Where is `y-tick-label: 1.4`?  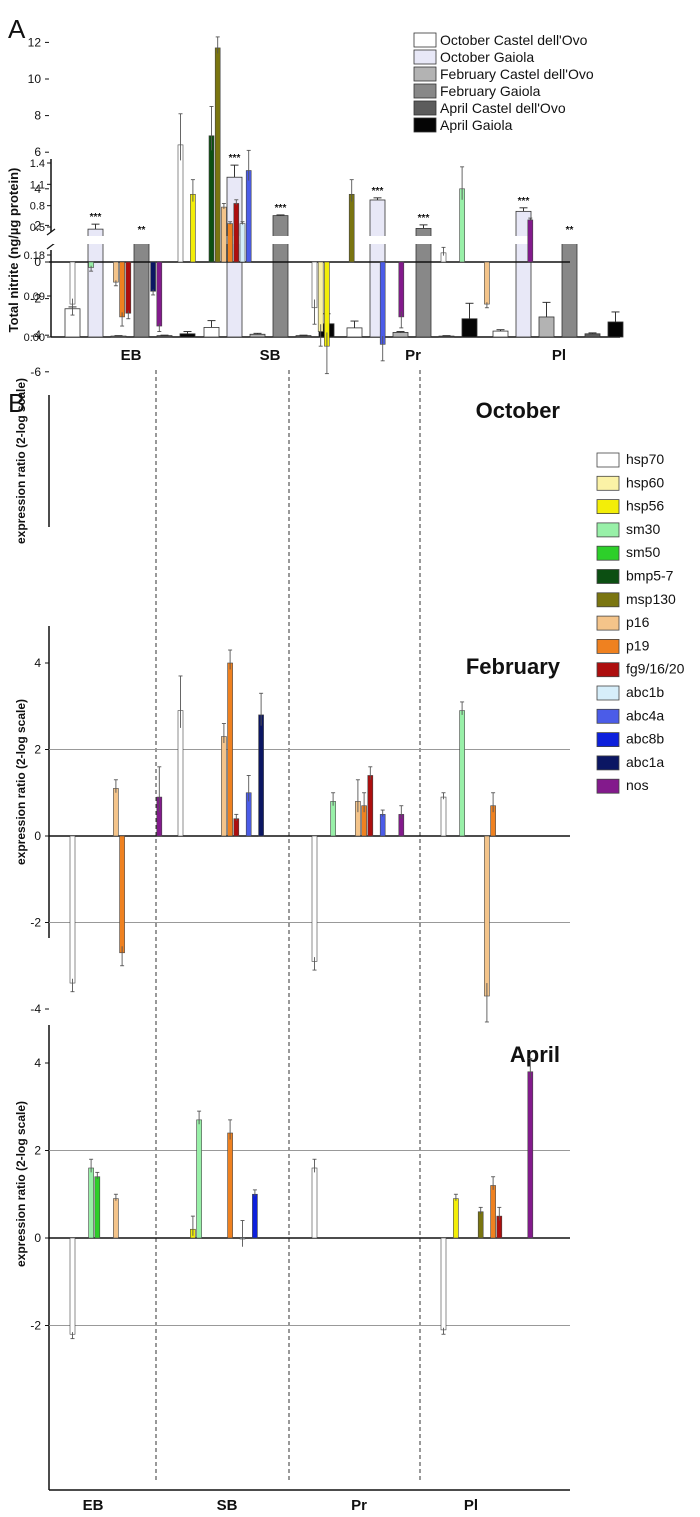
y-tick-label: 1.4 is located at coordinates (37, 164).